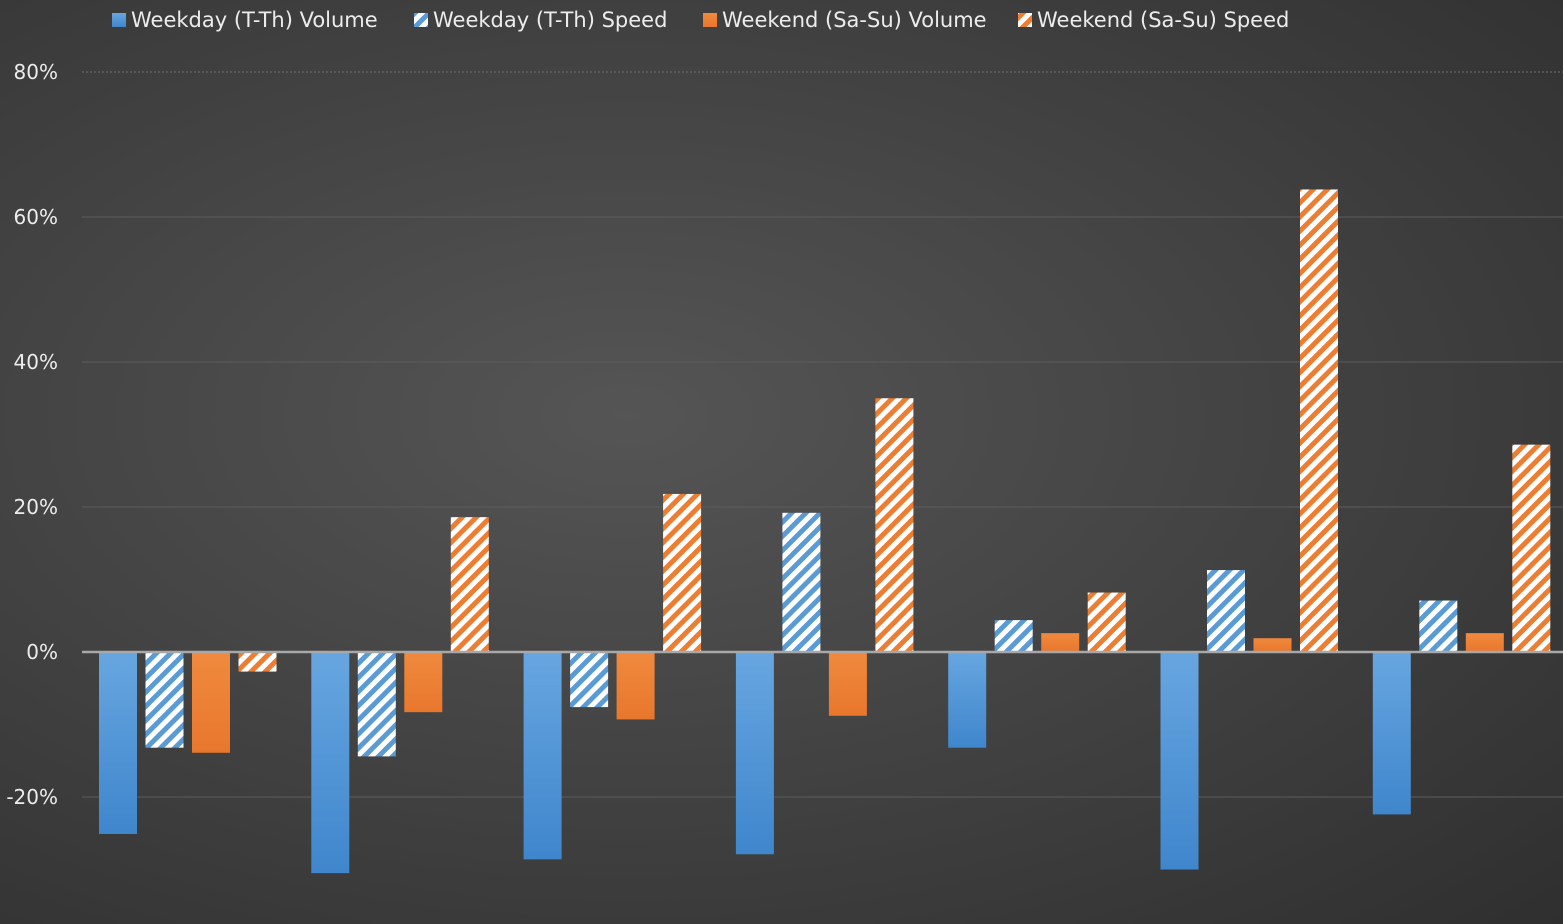 This screenshot has width=1563, height=924. Describe the element at coordinates (550, 20) in the screenshot. I see `legend-label: Weekday (T-Th) Speed` at that location.